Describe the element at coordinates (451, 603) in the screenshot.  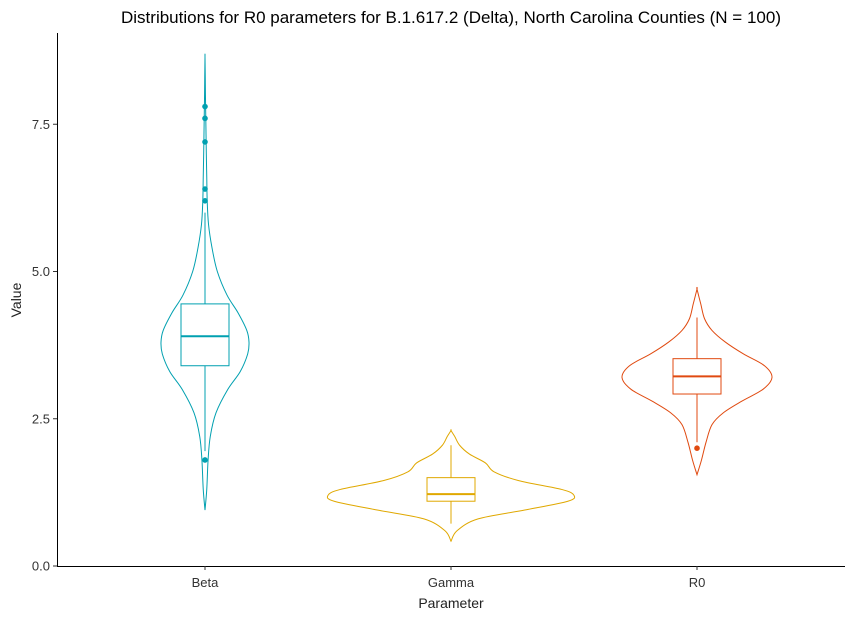
I see `x-axis-title: Parameter` at that location.